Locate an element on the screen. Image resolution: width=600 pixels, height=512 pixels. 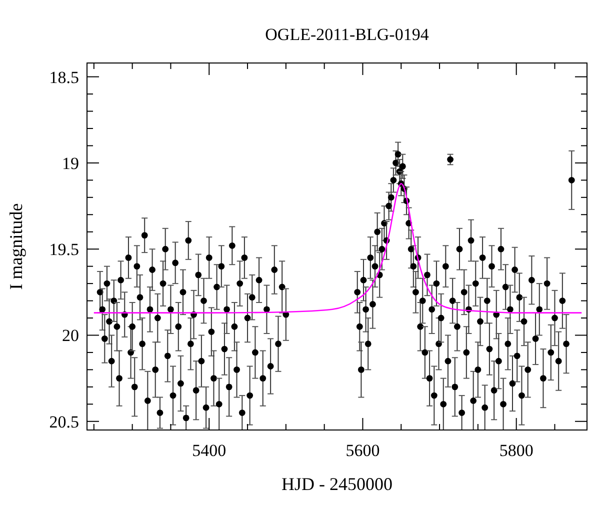
chart-title: OGLE-2011-BLG-0194 is located at coordinates (347, 34).